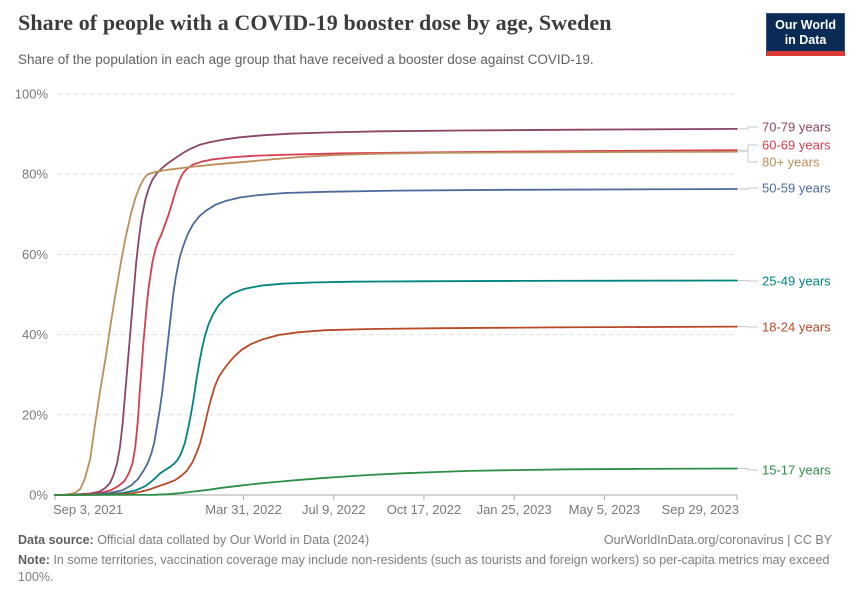 Image resolution: width=850 pixels, height=600 pixels. I want to click on legend-label-50-59-years: 50-59 years, so click(796, 188).